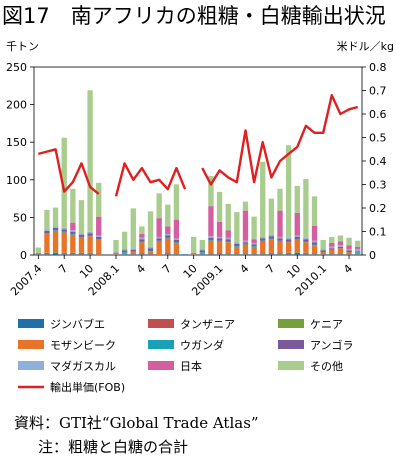 Image resolution: width=400 pixels, height=463 pixels. I want to click on footnote: 注：粗糖と白糖の合計, so click(113, 447).